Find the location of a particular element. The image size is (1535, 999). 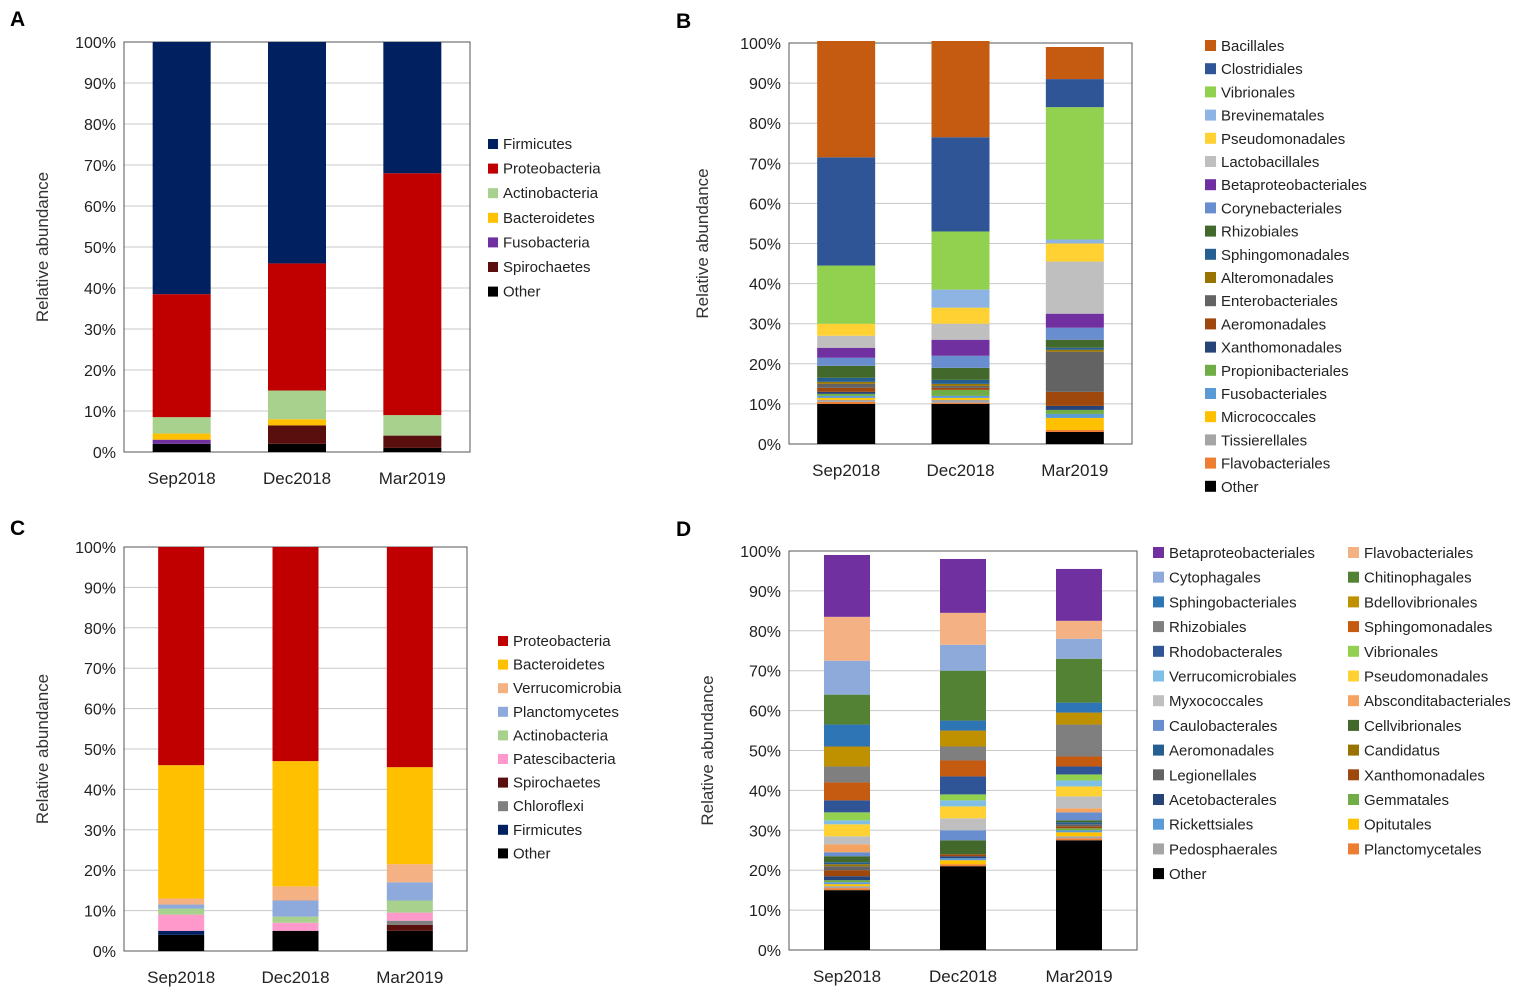

panel-b-legend-label-fusobacteriales: Fusobacteriales is located at coordinates (1274, 394).